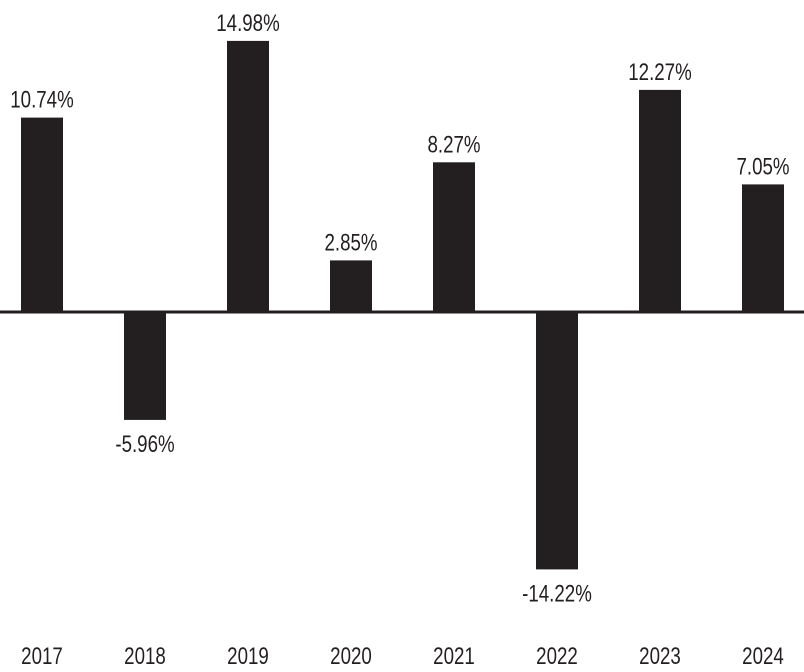 This screenshot has width=804, height=672. Describe the element at coordinates (762, 166) in the screenshot. I see `value-label-2024: 7.05%` at that location.